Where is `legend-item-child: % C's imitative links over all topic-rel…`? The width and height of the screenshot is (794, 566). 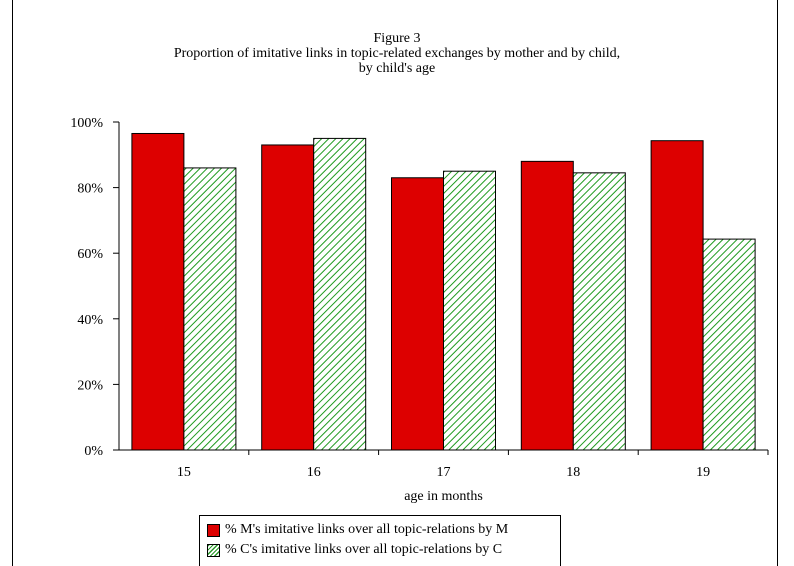
legend-item-child: % C's imitative links over all topic-rel… is located at coordinates (383, 550).